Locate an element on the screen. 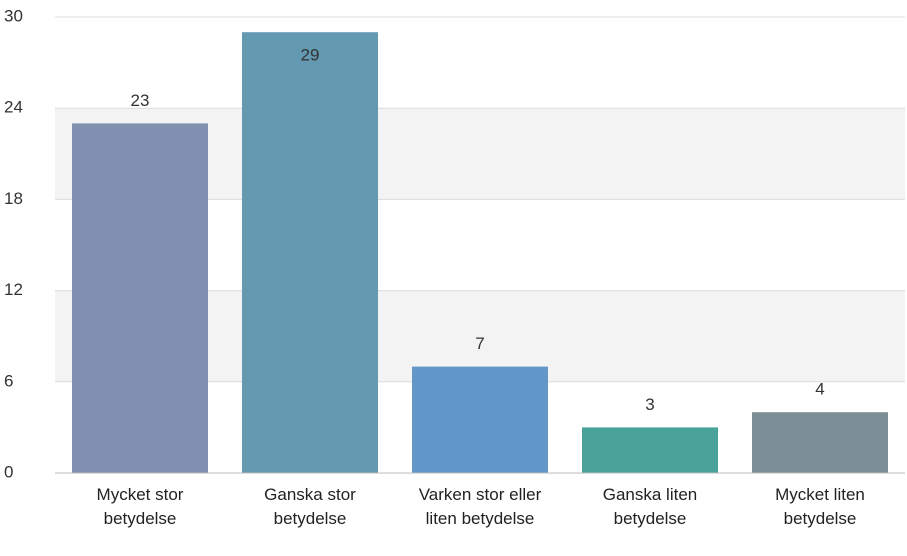  x-tick-label: Ganska stor betydelse is located at coordinates (310, 506).